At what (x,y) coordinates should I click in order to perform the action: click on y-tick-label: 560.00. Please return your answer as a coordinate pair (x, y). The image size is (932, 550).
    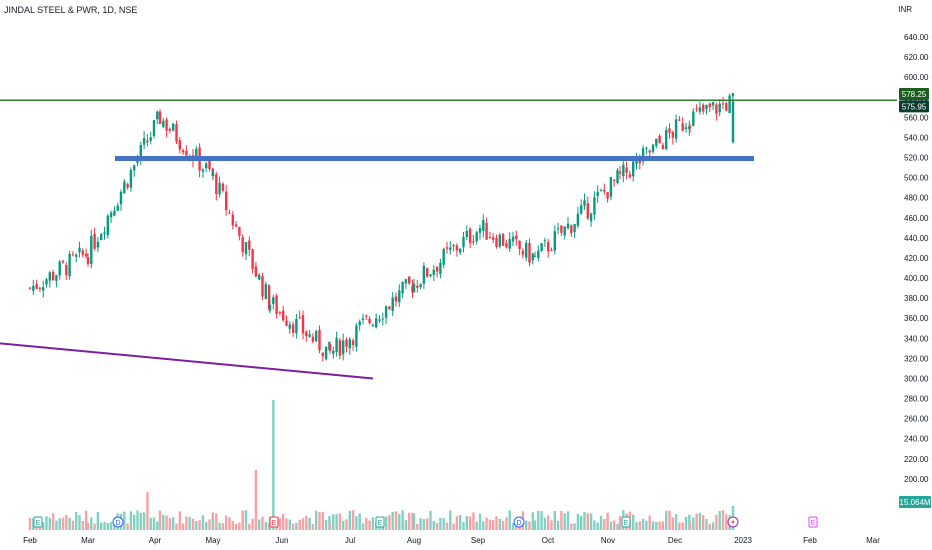
    Looking at the image, I should click on (916, 117).